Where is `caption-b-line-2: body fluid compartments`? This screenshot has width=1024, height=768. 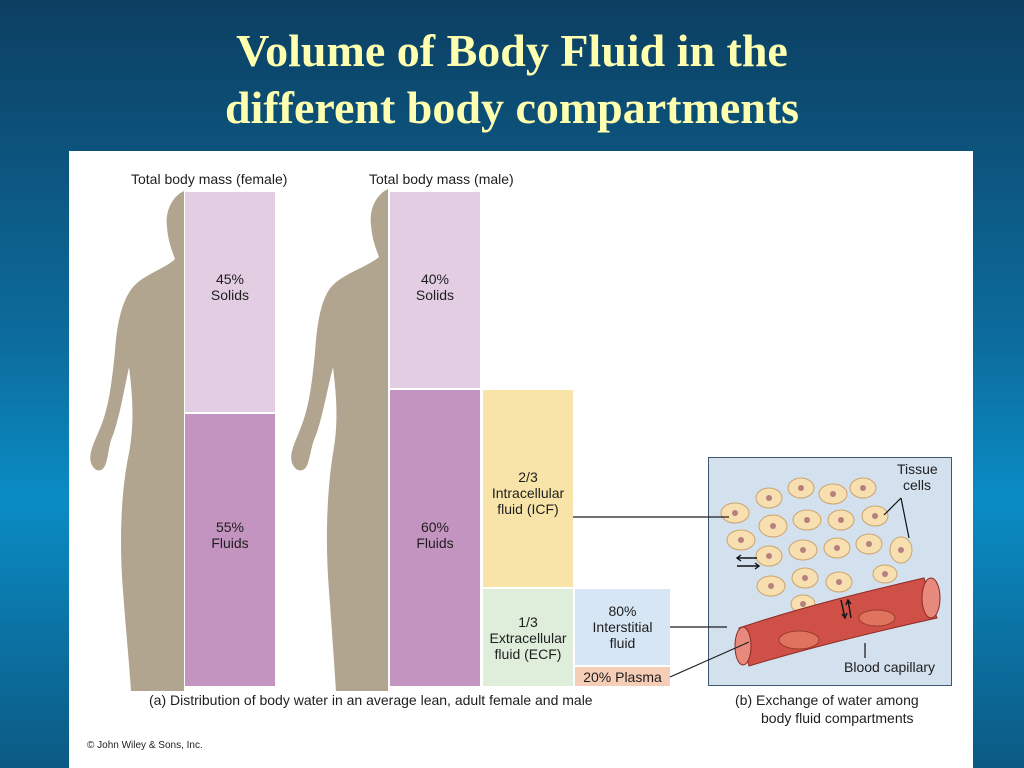
caption-b-line-2: body fluid compartments is located at coordinates (837, 718).